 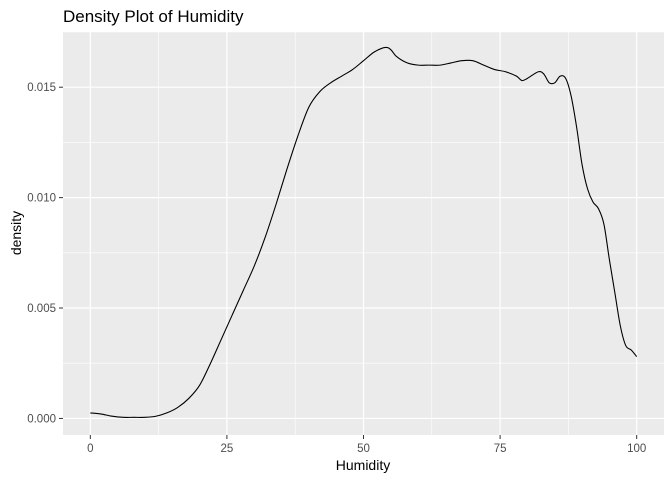 I want to click on x-tick-label-2: 50, so click(x=363, y=449).